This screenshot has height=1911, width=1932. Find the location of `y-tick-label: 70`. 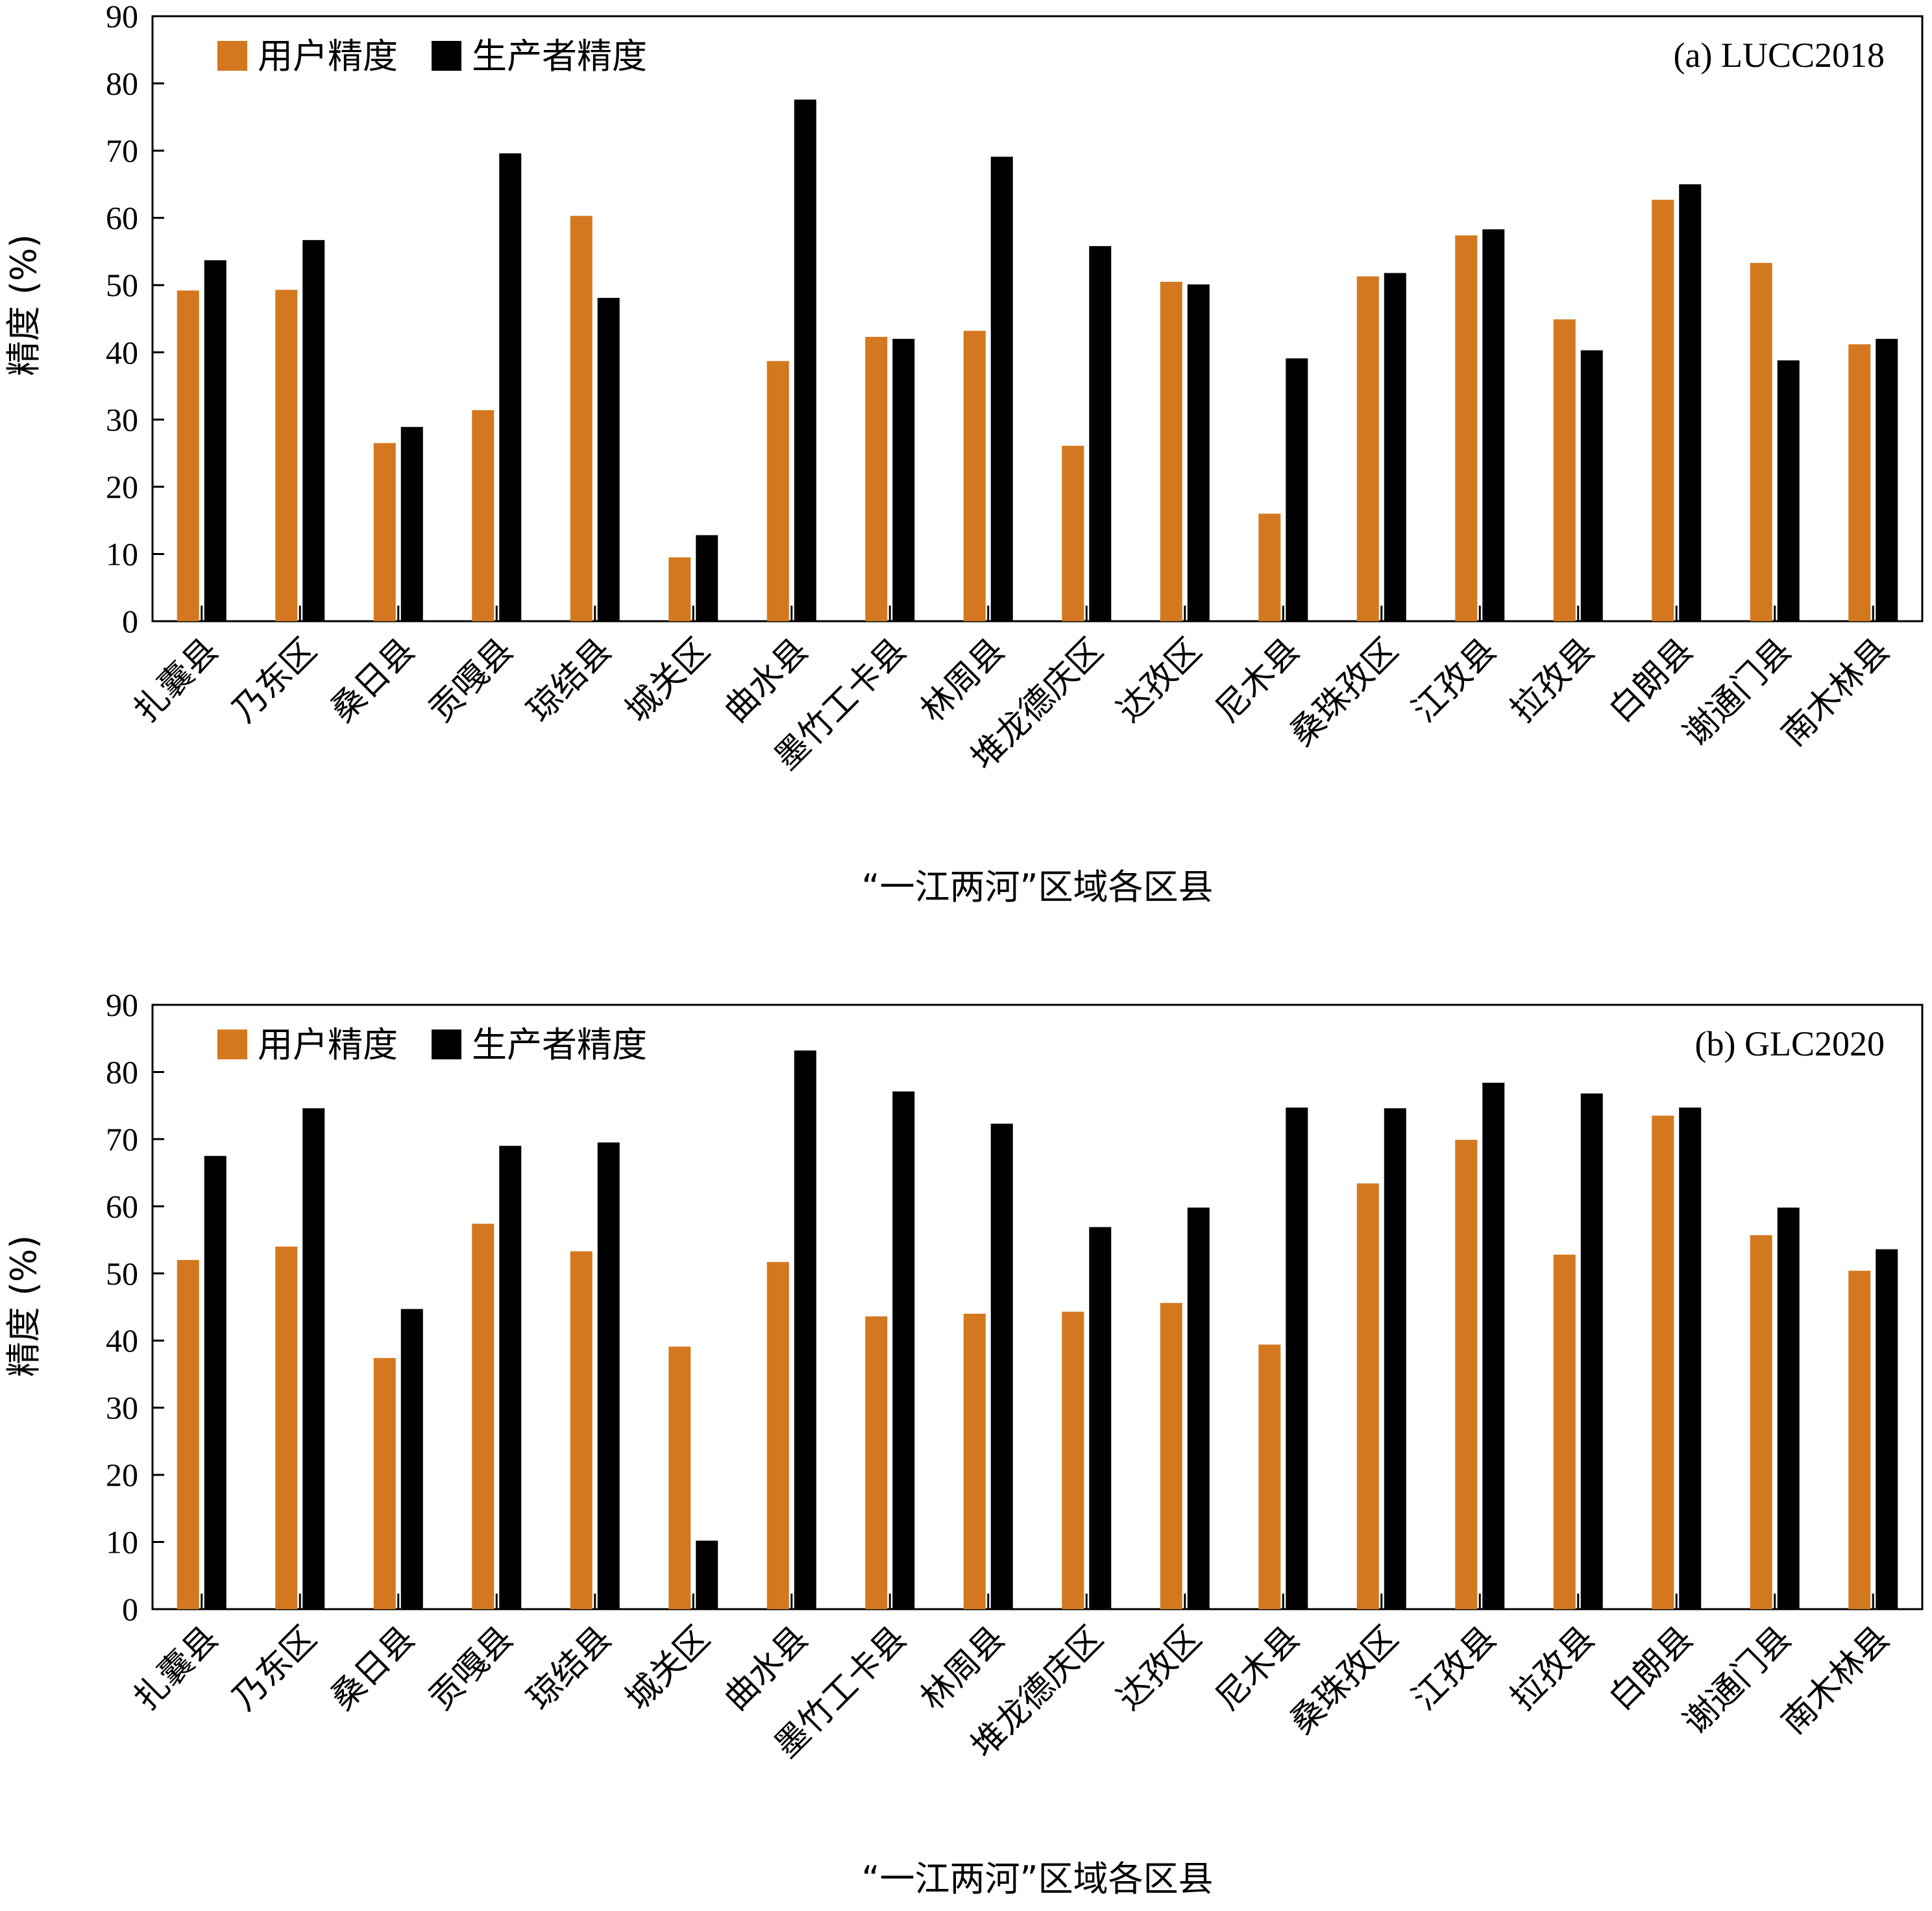

y-tick-label: 70 is located at coordinates (122, 150).